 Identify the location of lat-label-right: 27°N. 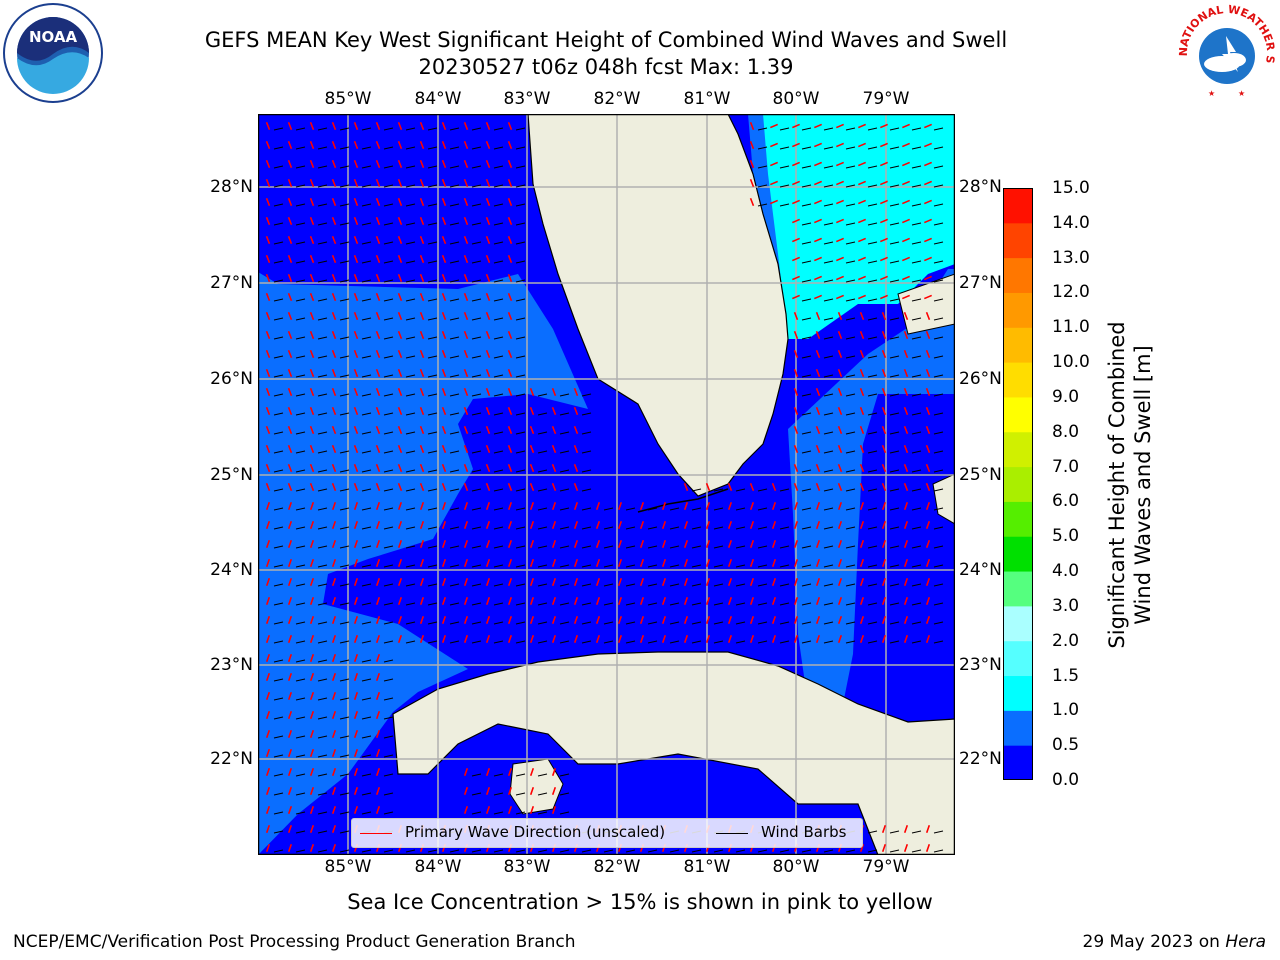
(980, 283).